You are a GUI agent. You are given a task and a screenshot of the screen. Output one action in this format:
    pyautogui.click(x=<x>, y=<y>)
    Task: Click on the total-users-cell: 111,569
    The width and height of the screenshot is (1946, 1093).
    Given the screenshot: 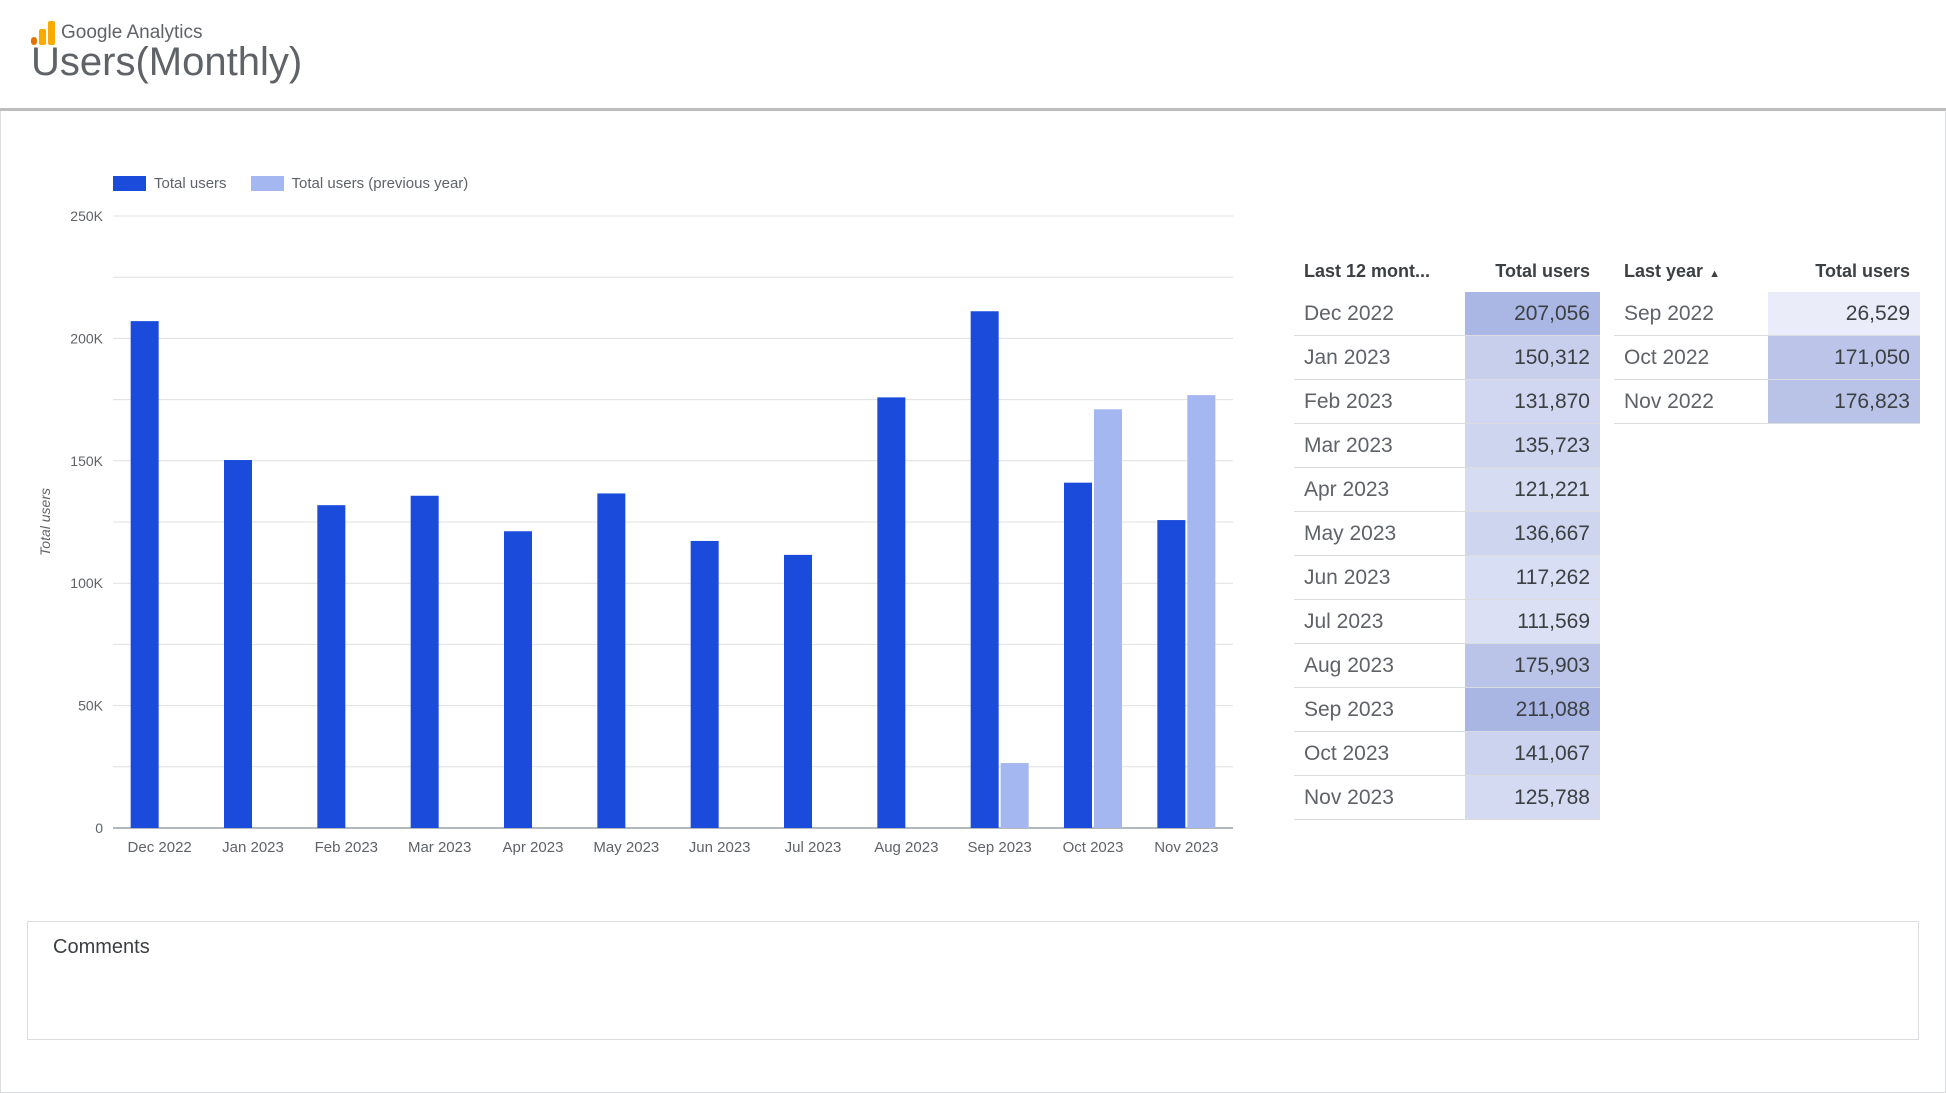 What is the action you would take?
    pyautogui.click(x=1532, y=621)
    